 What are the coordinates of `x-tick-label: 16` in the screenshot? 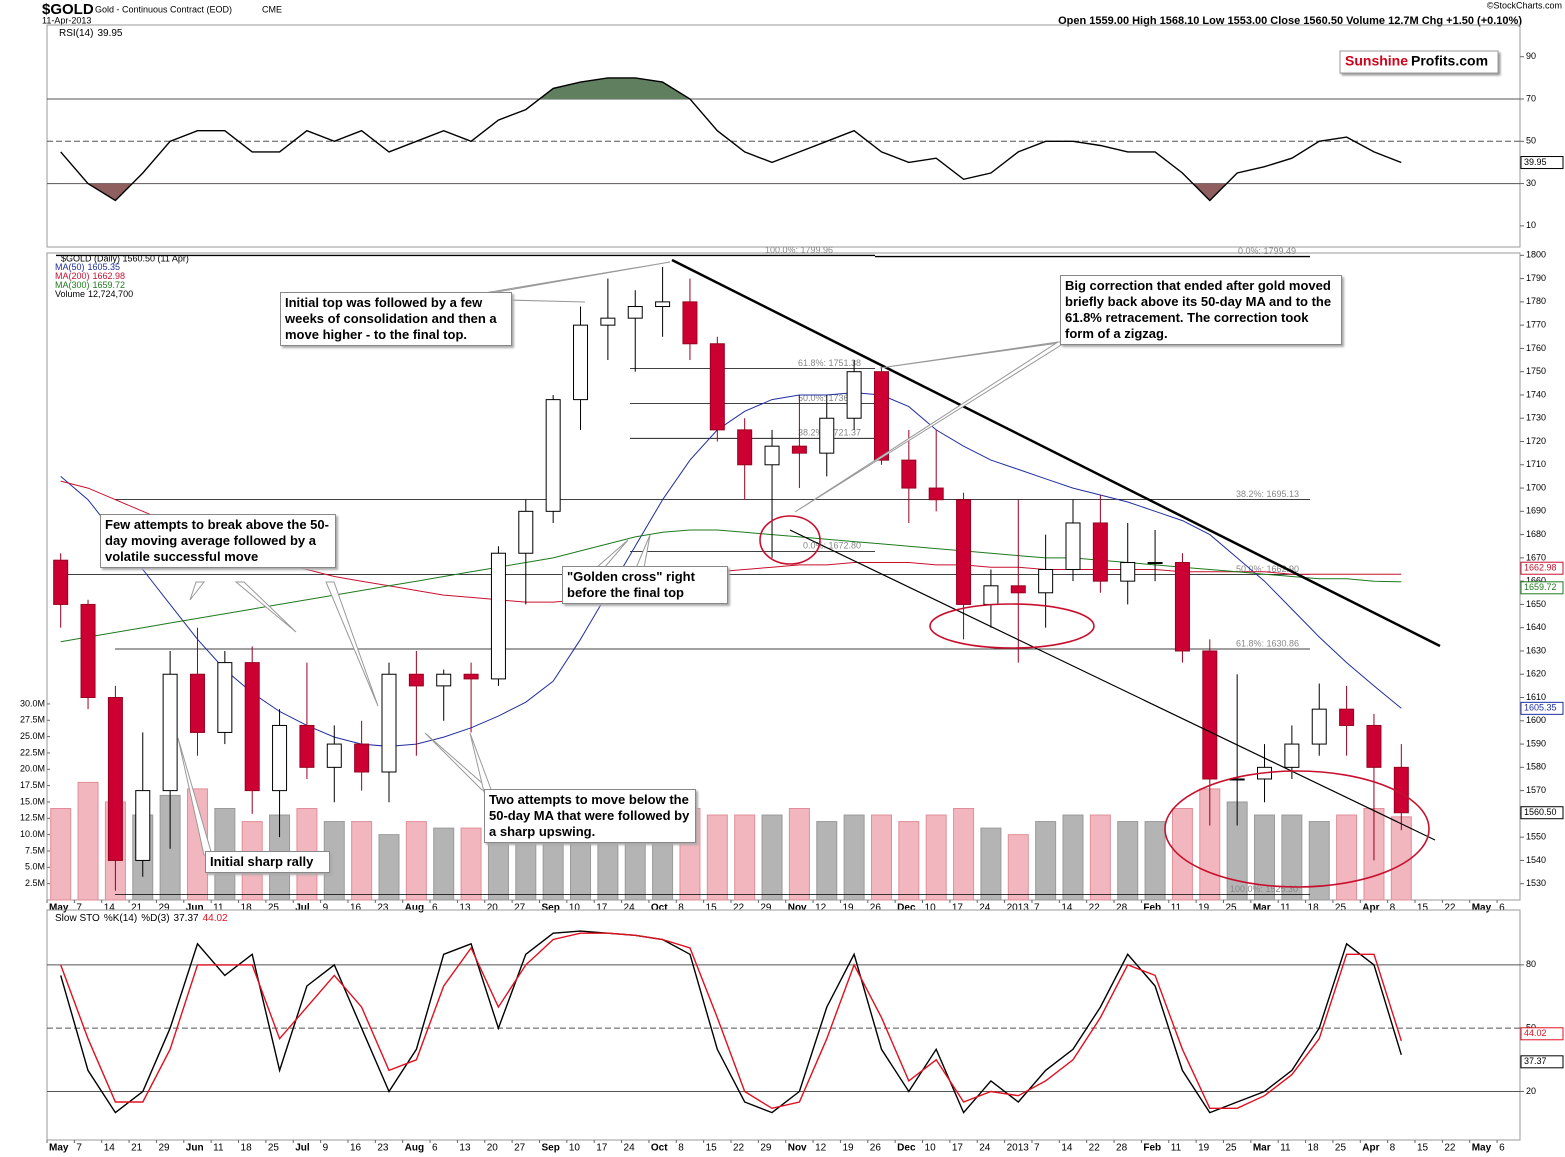 It's located at (356, 908).